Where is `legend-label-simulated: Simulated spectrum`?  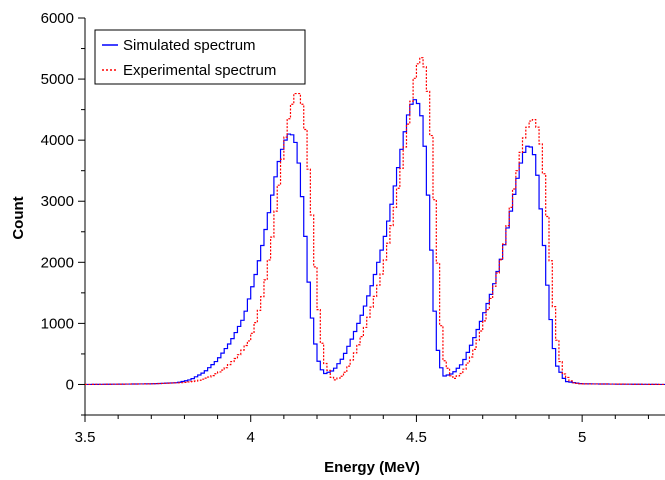 legend-label-simulated: Simulated spectrum is located at coordinates (189, 45).